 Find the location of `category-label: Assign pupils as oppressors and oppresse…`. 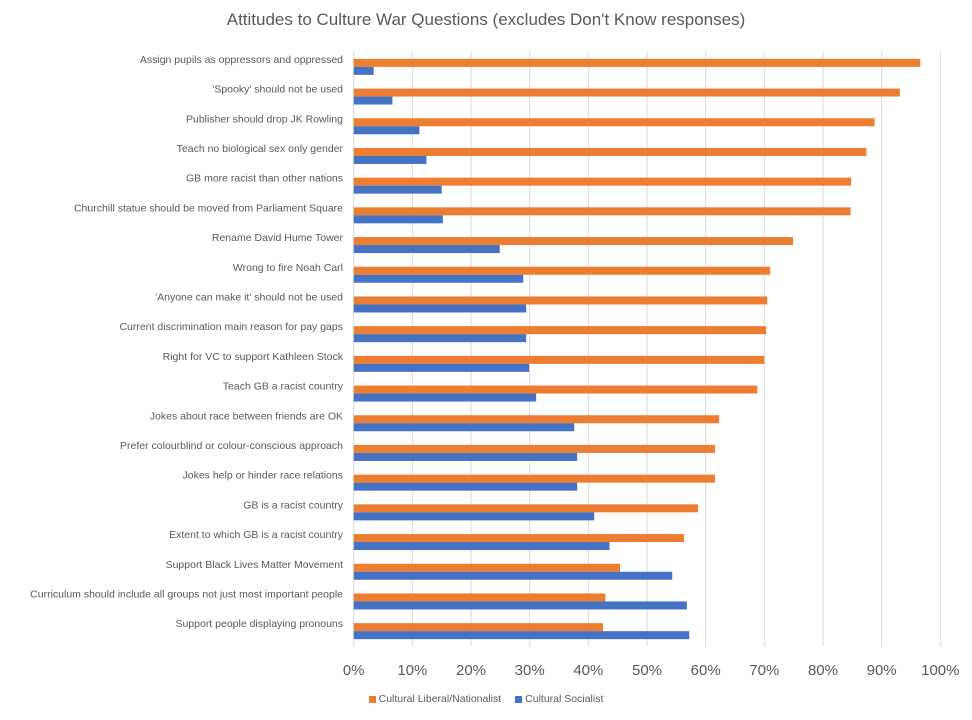

category-label: Assign pupils as oppressors and oppresse… is located at coordinates (241, 60).